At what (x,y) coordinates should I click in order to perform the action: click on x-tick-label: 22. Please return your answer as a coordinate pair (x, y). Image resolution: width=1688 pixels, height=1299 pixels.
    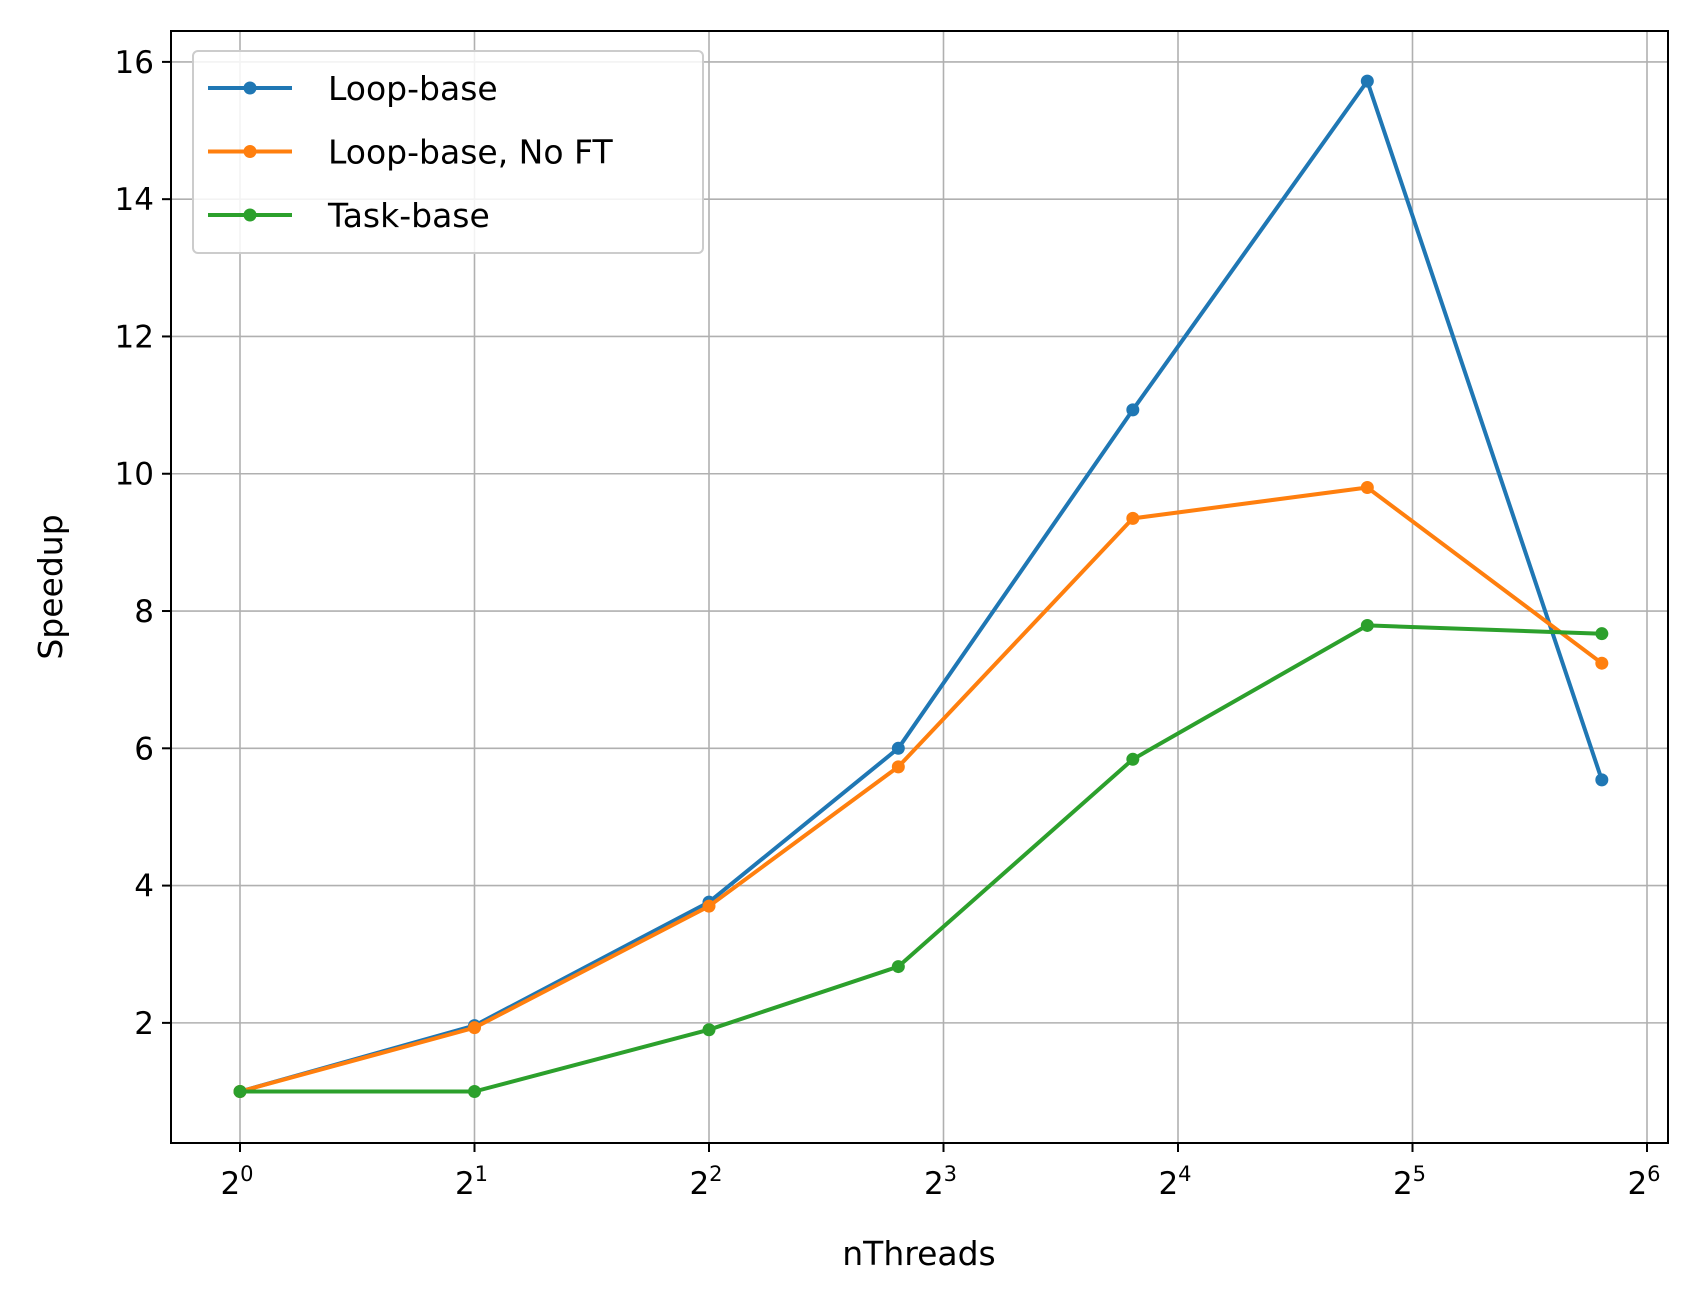
    Looking at the image, I should click on (705, 1182).